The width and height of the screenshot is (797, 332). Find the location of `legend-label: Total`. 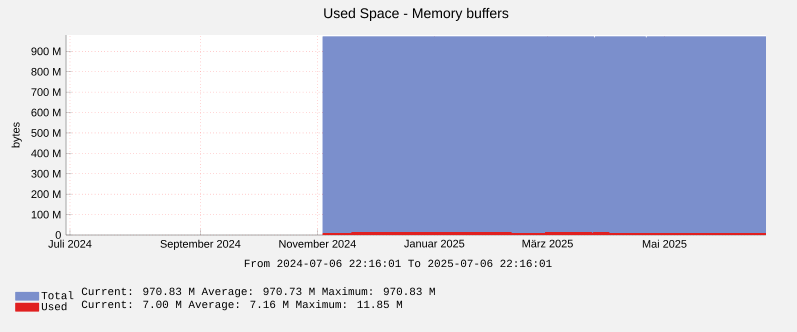

legend-label: Total is located at coordinates (58, 295).